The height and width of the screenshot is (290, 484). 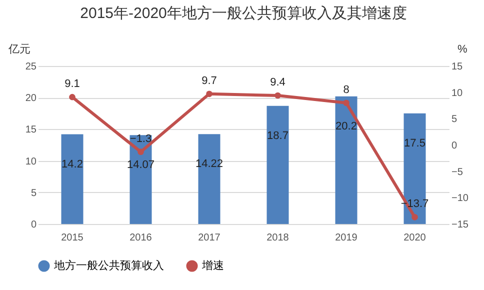 I want to click on x-tick-label: 2017, so click(x=209, y=238).